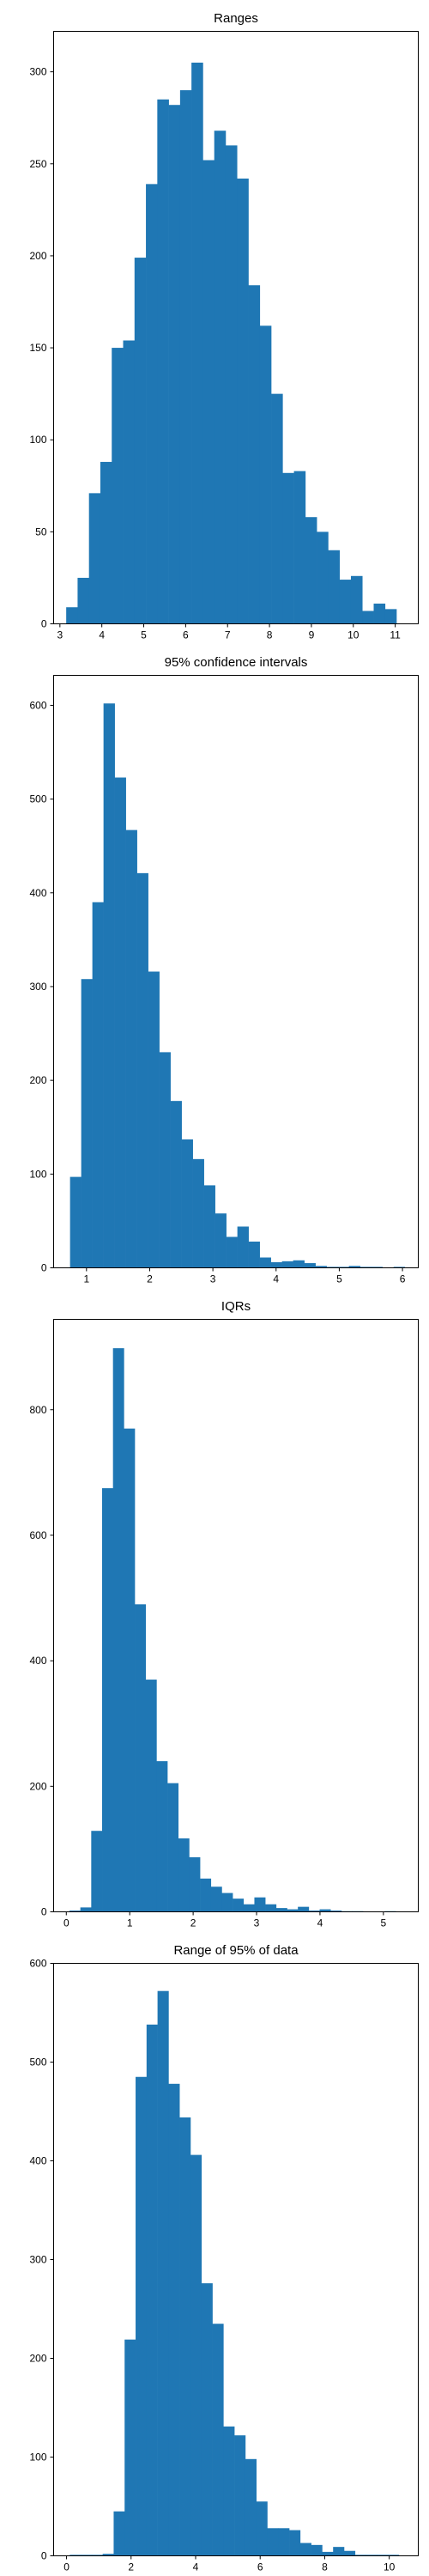 The width and height of the screenshot is (429, 2576). What do you see at coordinates (86, 1279) in the screenshot?
I see `x-tick-label-confidence-intervals-0: 1` at bounding box center [86, 1279].